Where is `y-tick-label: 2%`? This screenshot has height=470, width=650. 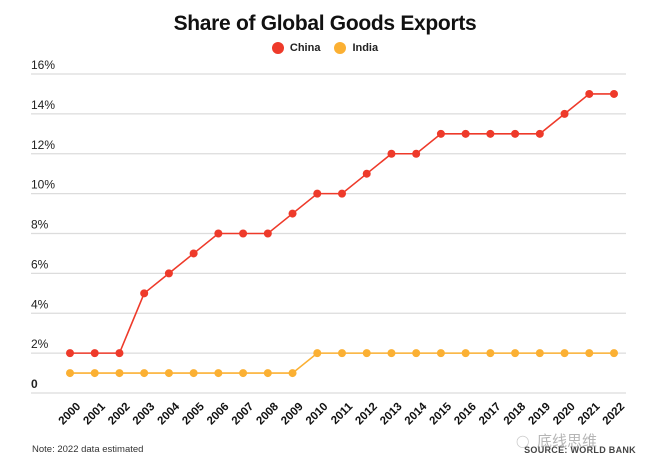
y-tick-label: 2% is located at coordinates (40, 344).